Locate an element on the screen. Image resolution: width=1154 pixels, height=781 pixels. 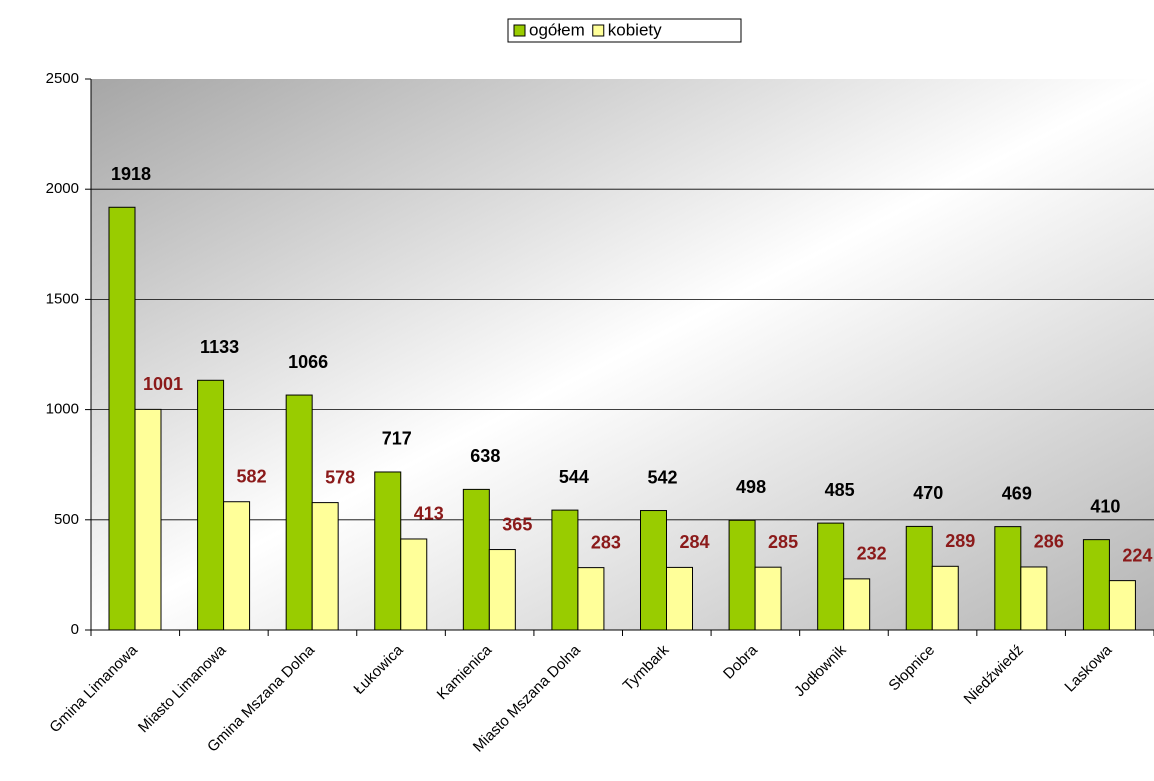
data-label: 470 is located at coordinates (928, 493).